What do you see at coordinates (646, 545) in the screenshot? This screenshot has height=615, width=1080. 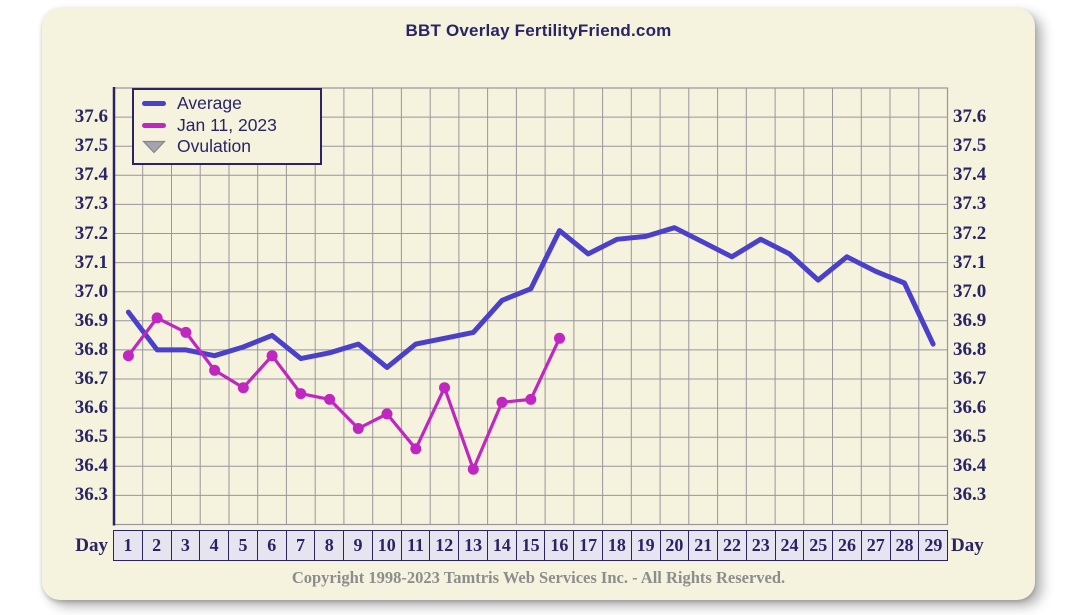 I see `day-cell: 19` at bounding box center [646, 545].